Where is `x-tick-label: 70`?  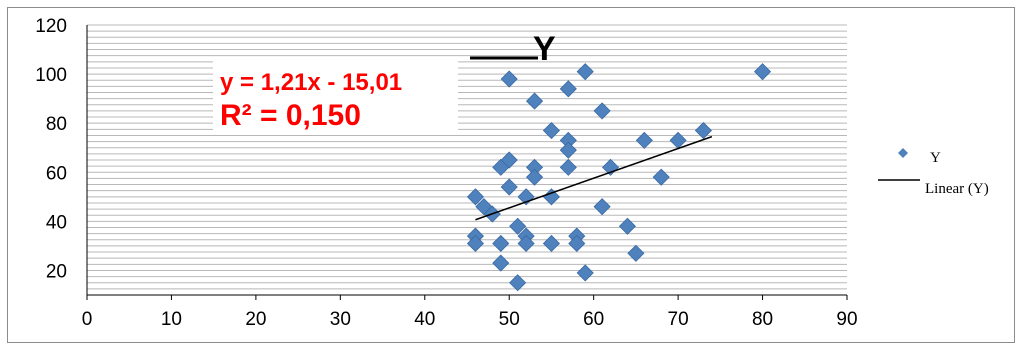 x-tick-label: 70 is located at coordinates (678, 319).